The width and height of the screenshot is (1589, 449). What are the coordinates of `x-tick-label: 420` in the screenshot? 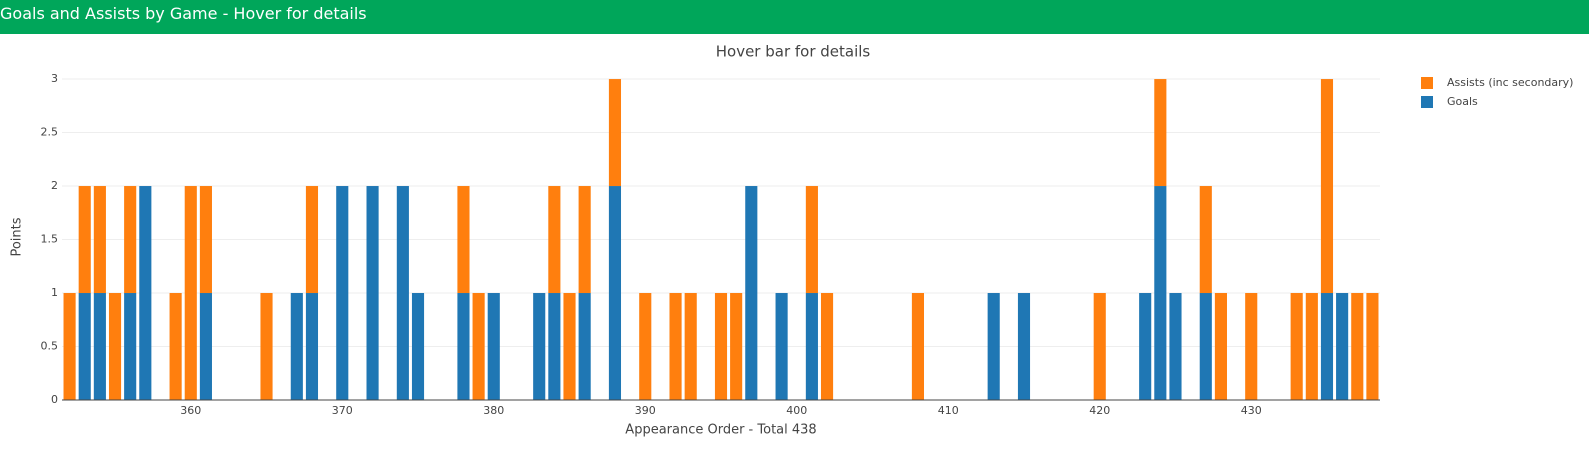 It's located at (1099, 410).